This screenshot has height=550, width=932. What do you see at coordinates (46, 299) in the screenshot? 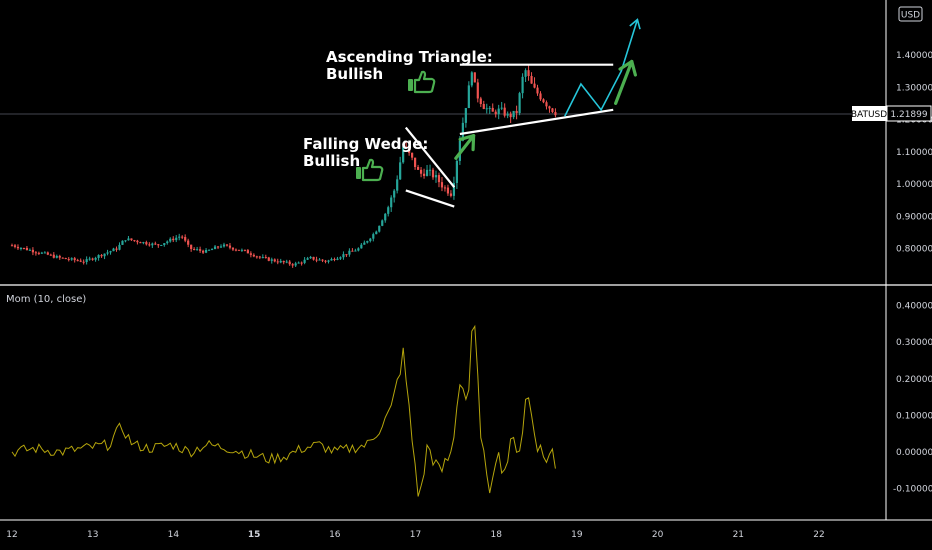
I see `momentum-pane-title: Mom (10, close)` at bounding box center [46, 299].